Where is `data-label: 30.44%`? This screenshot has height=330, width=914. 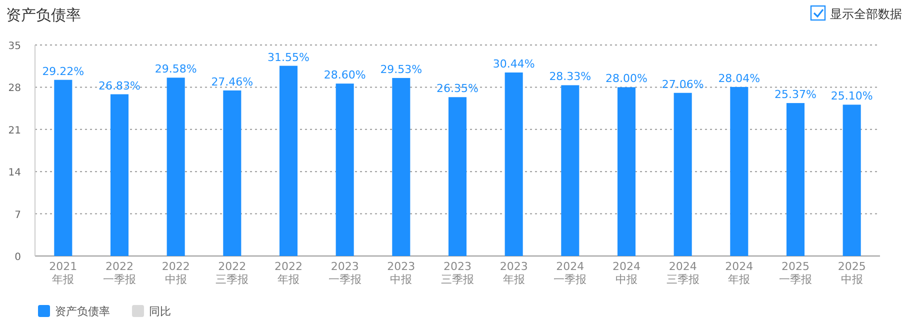
data-label: 30.44% is located at coordinates (513, 63).